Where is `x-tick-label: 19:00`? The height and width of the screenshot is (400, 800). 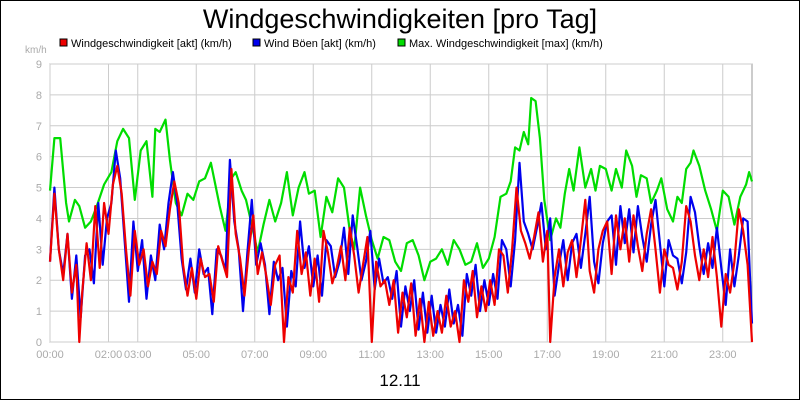
x-tick-label: 19:00 is located at coordinates (606, 355).